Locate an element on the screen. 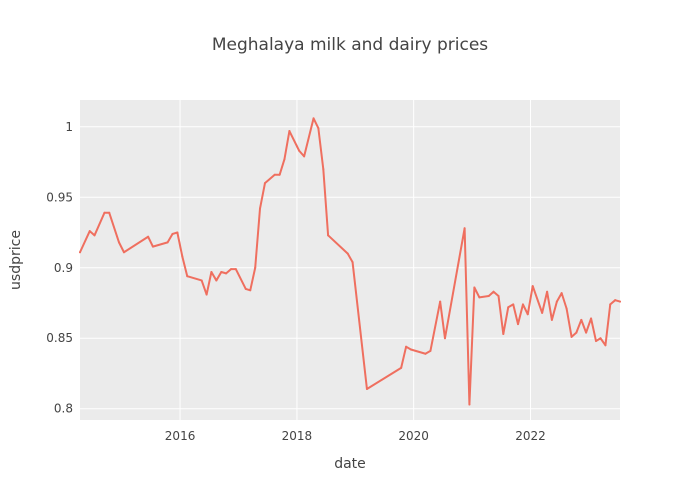 This screenshot has height=500, width=700. x-axis-title: date is located at coordinates (350, 464).